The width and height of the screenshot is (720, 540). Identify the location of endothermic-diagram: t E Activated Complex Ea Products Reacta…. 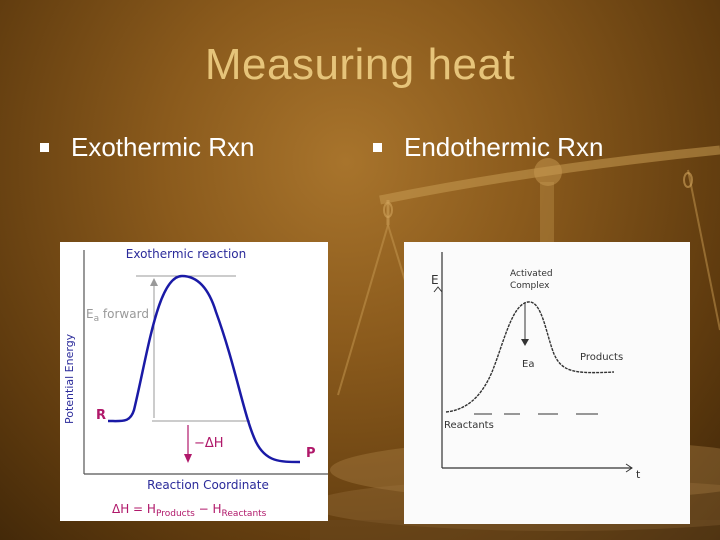
(536, 366).